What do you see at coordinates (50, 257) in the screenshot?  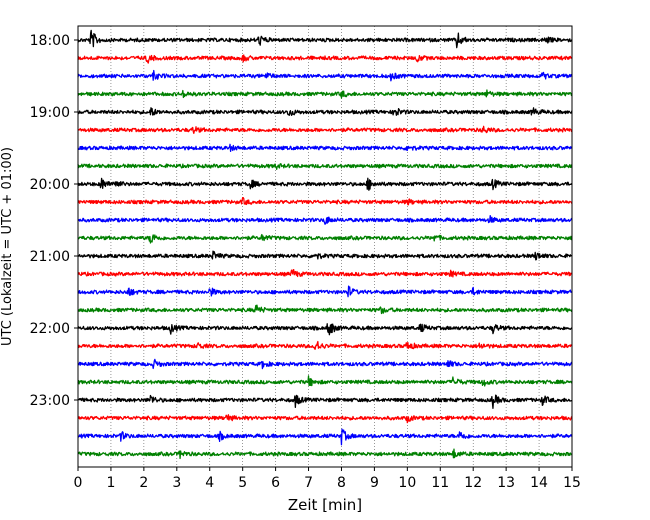 I see `y-tick-label: 21:00` at bounding box center [50, 257].